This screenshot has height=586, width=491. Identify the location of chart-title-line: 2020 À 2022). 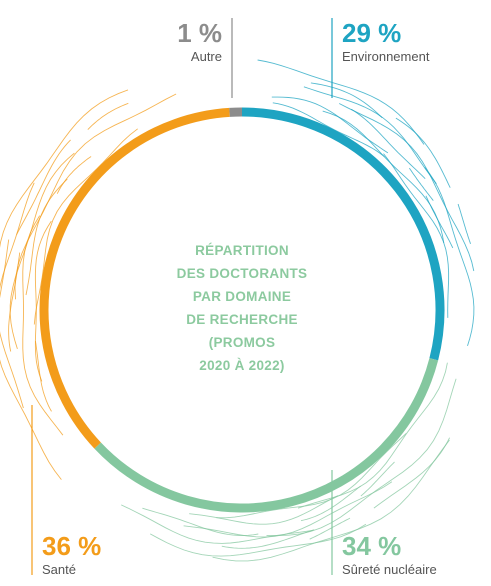
(241, 365).